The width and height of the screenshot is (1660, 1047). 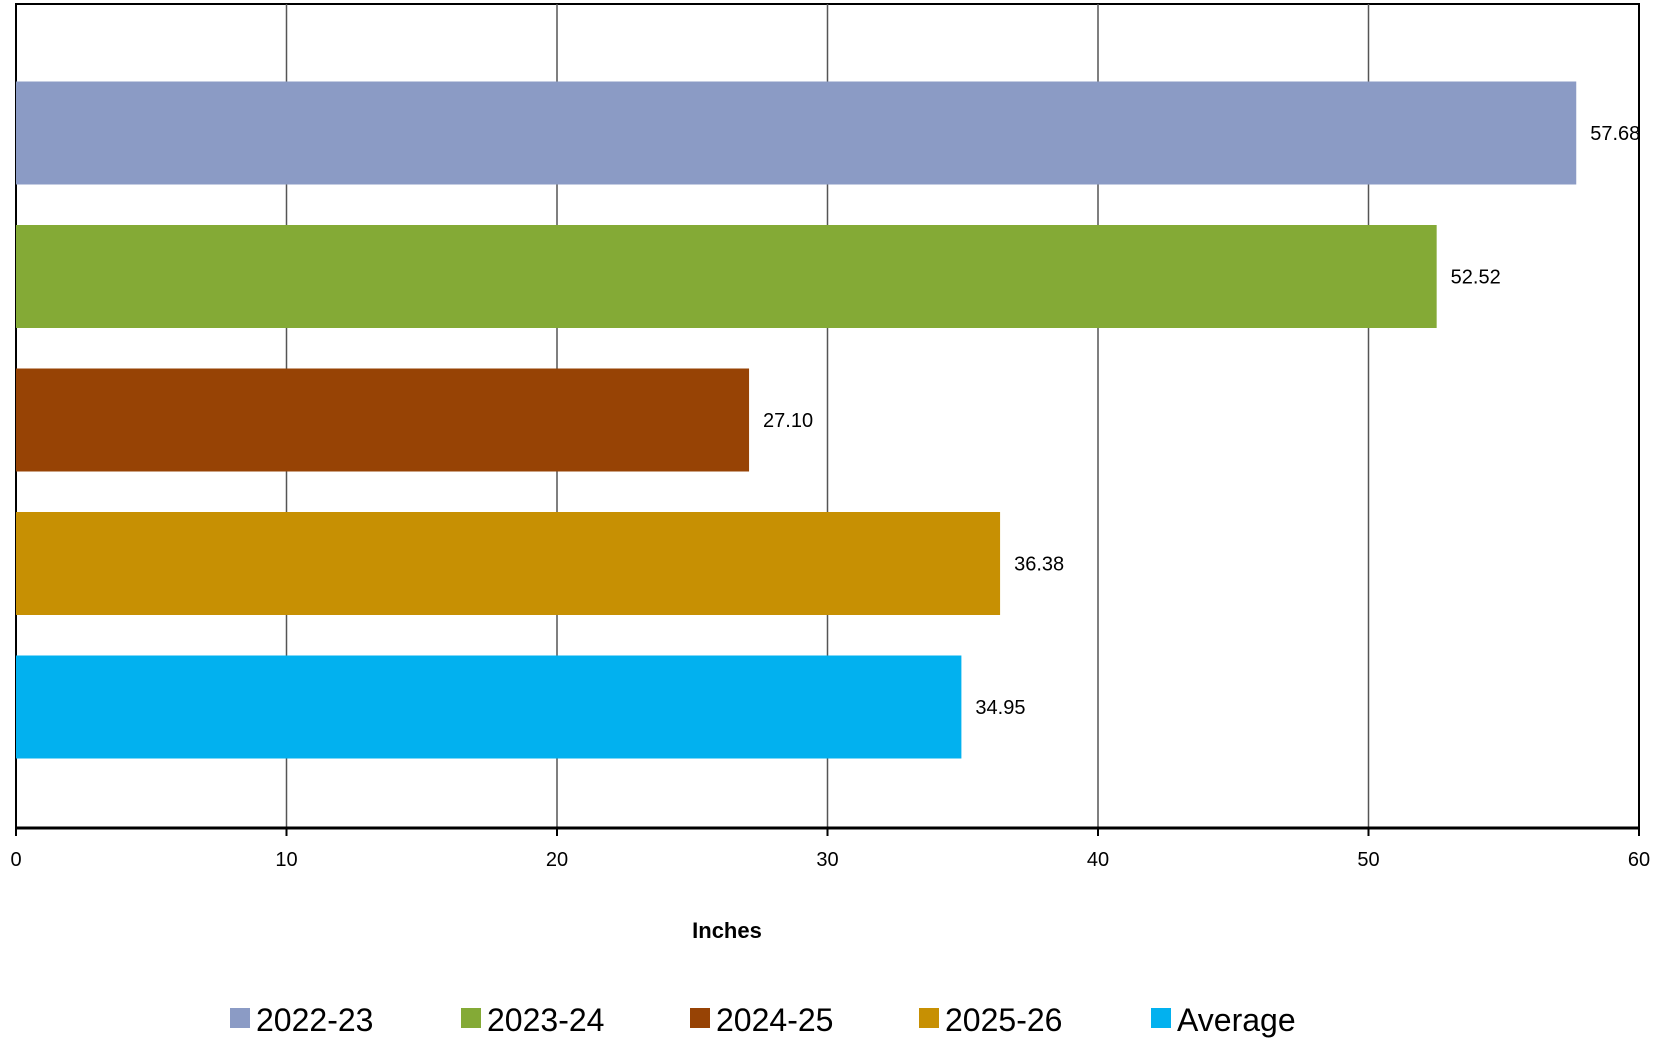 What do you see at coordinates (286, 860) in the screenshot?
I see `x-tick-label: 10` at bounding box center [286, 860].